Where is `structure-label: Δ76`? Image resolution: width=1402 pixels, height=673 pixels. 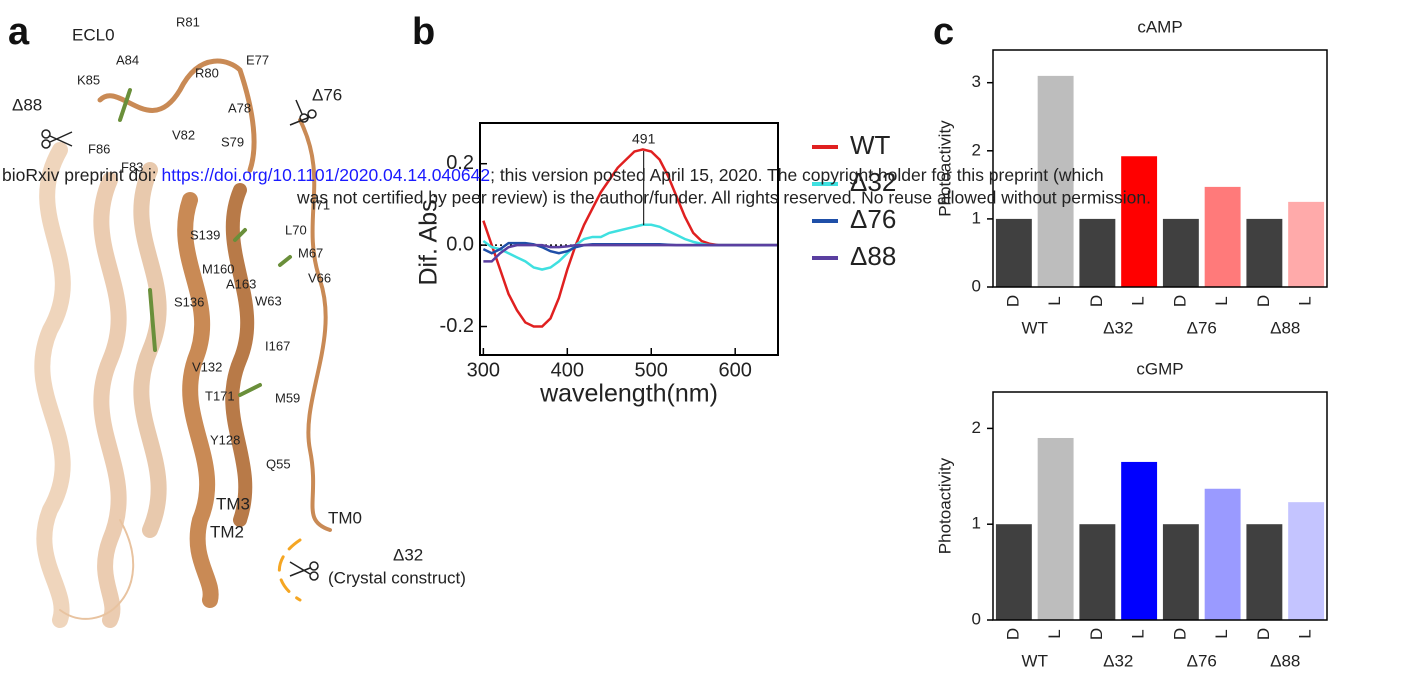
structure-label: Δ76 is located at coordinates (327, 94).